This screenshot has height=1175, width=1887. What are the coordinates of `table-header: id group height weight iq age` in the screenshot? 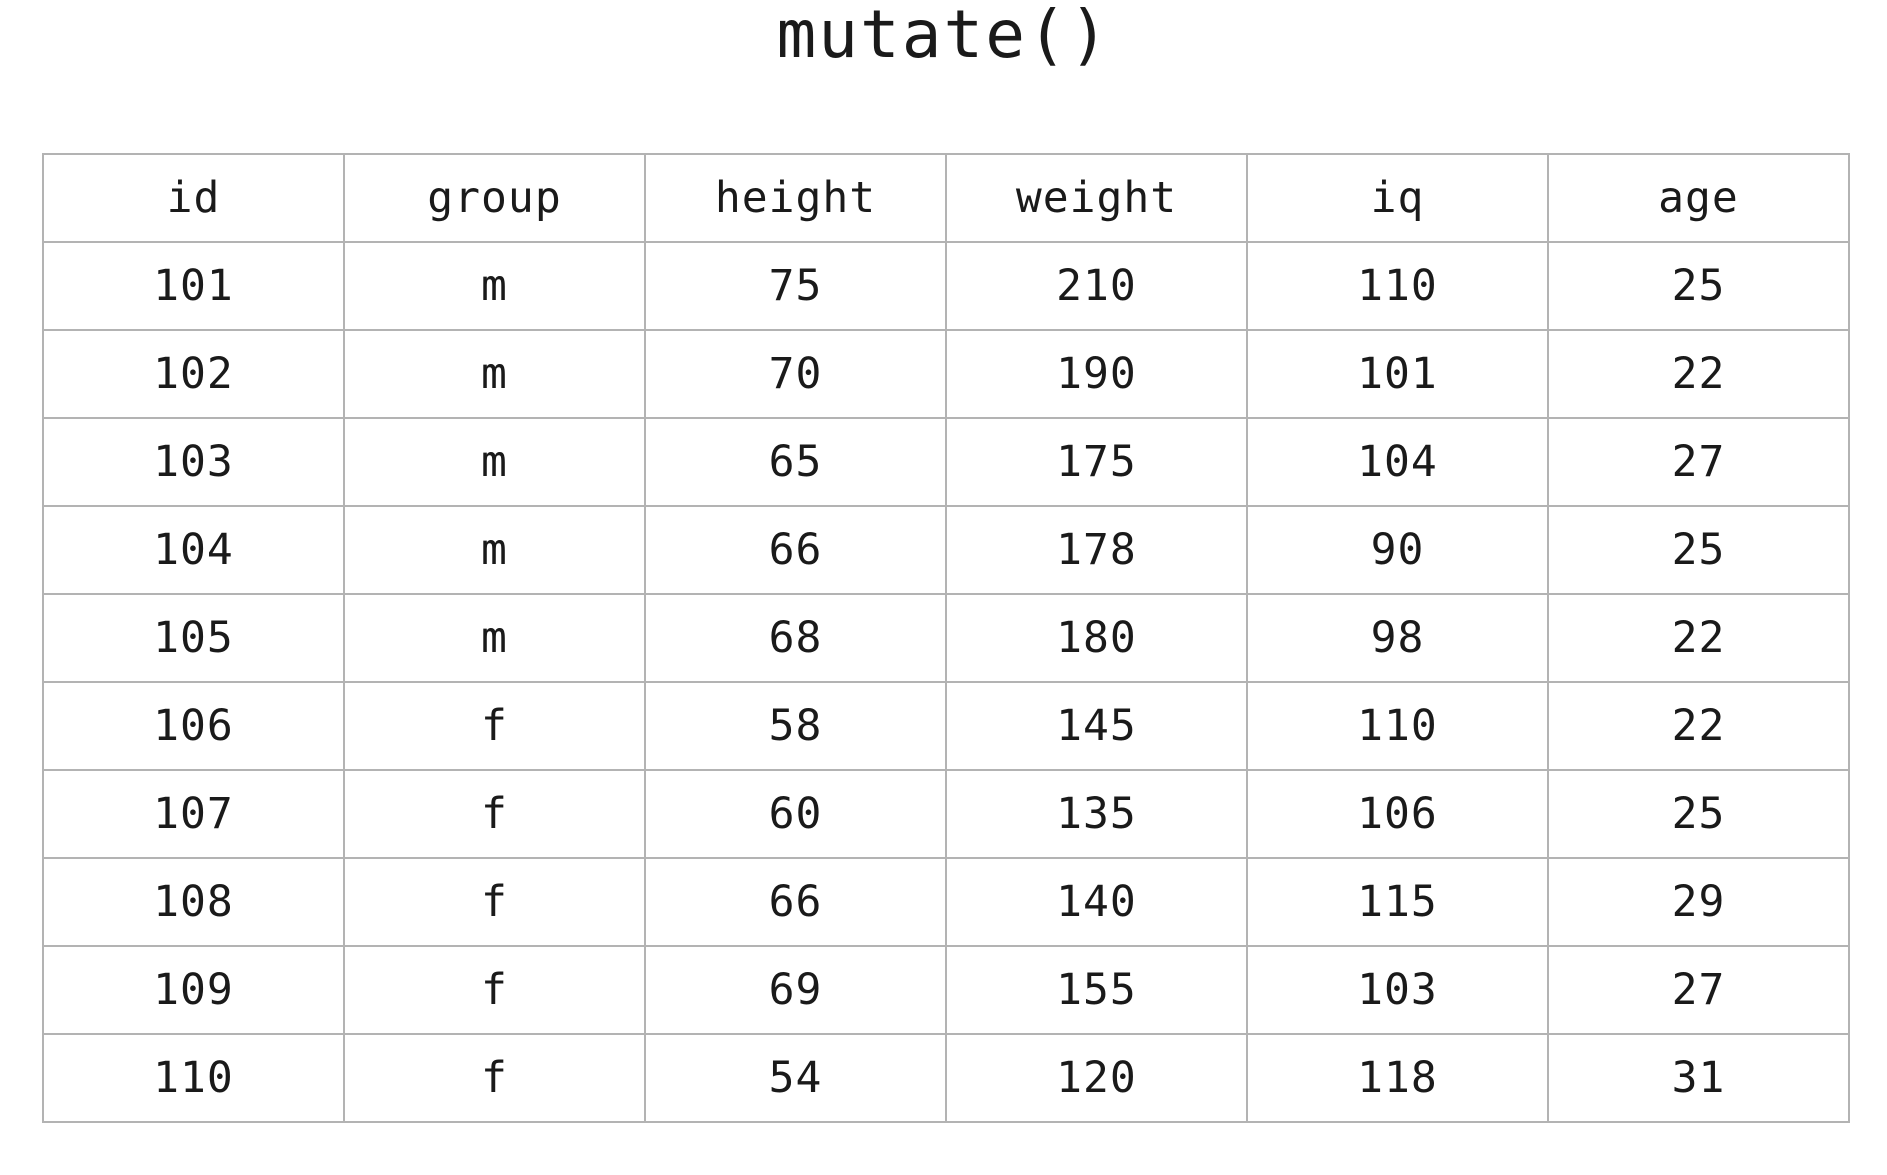 It's located at (946, 198).